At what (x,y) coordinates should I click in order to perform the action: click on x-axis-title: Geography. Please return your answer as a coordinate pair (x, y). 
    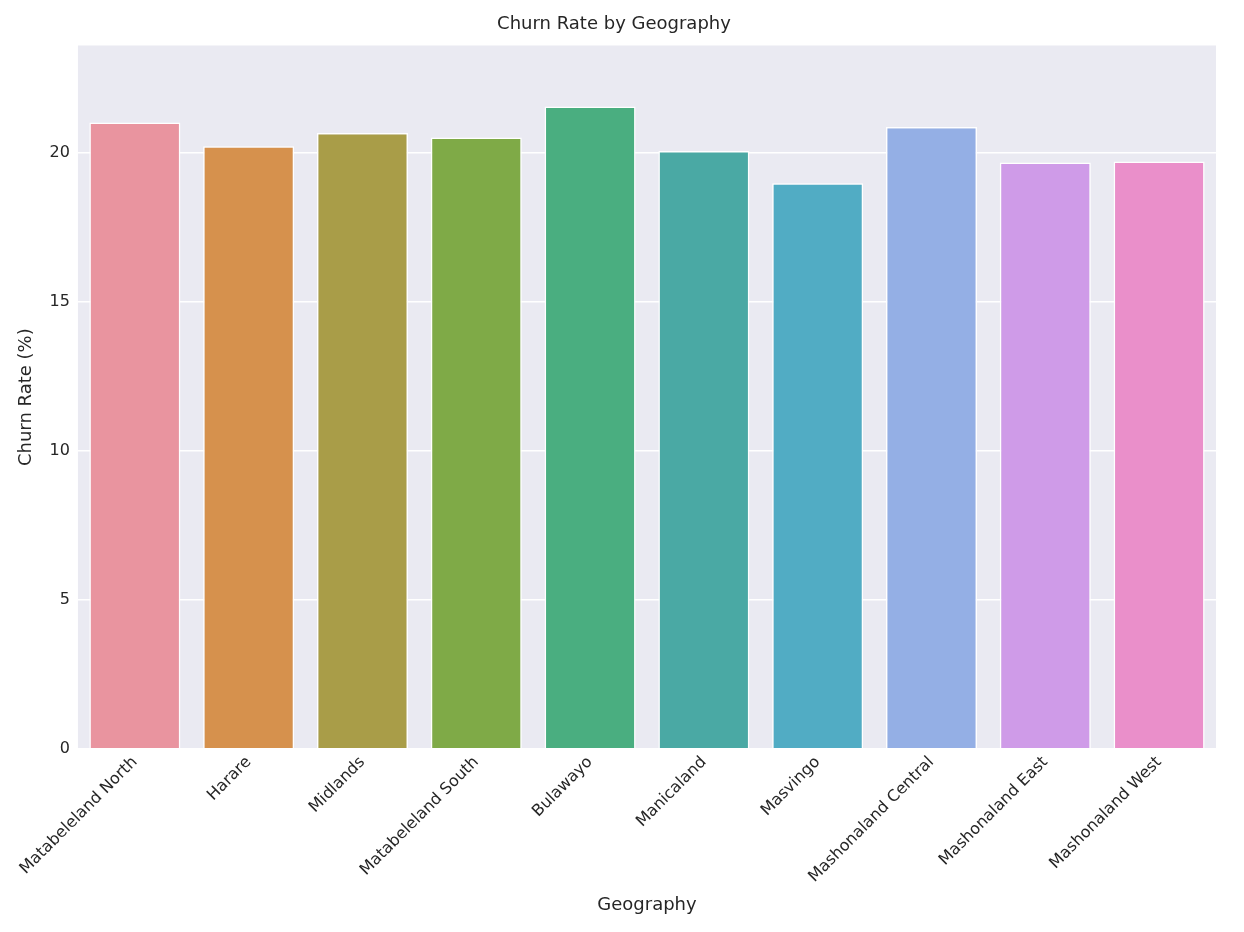
    Looking at the image, I should click on (647, 903).